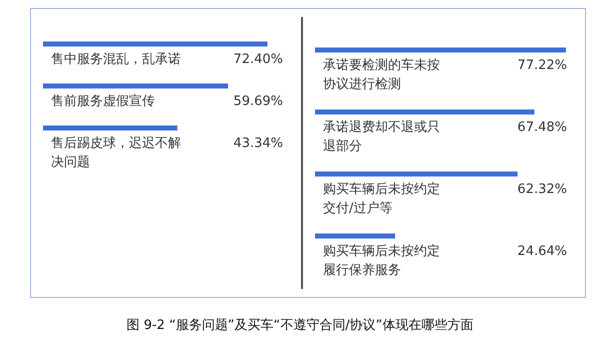  I want to click on y-tick-label: 售前服务虚假宣传, so click(103, 101).